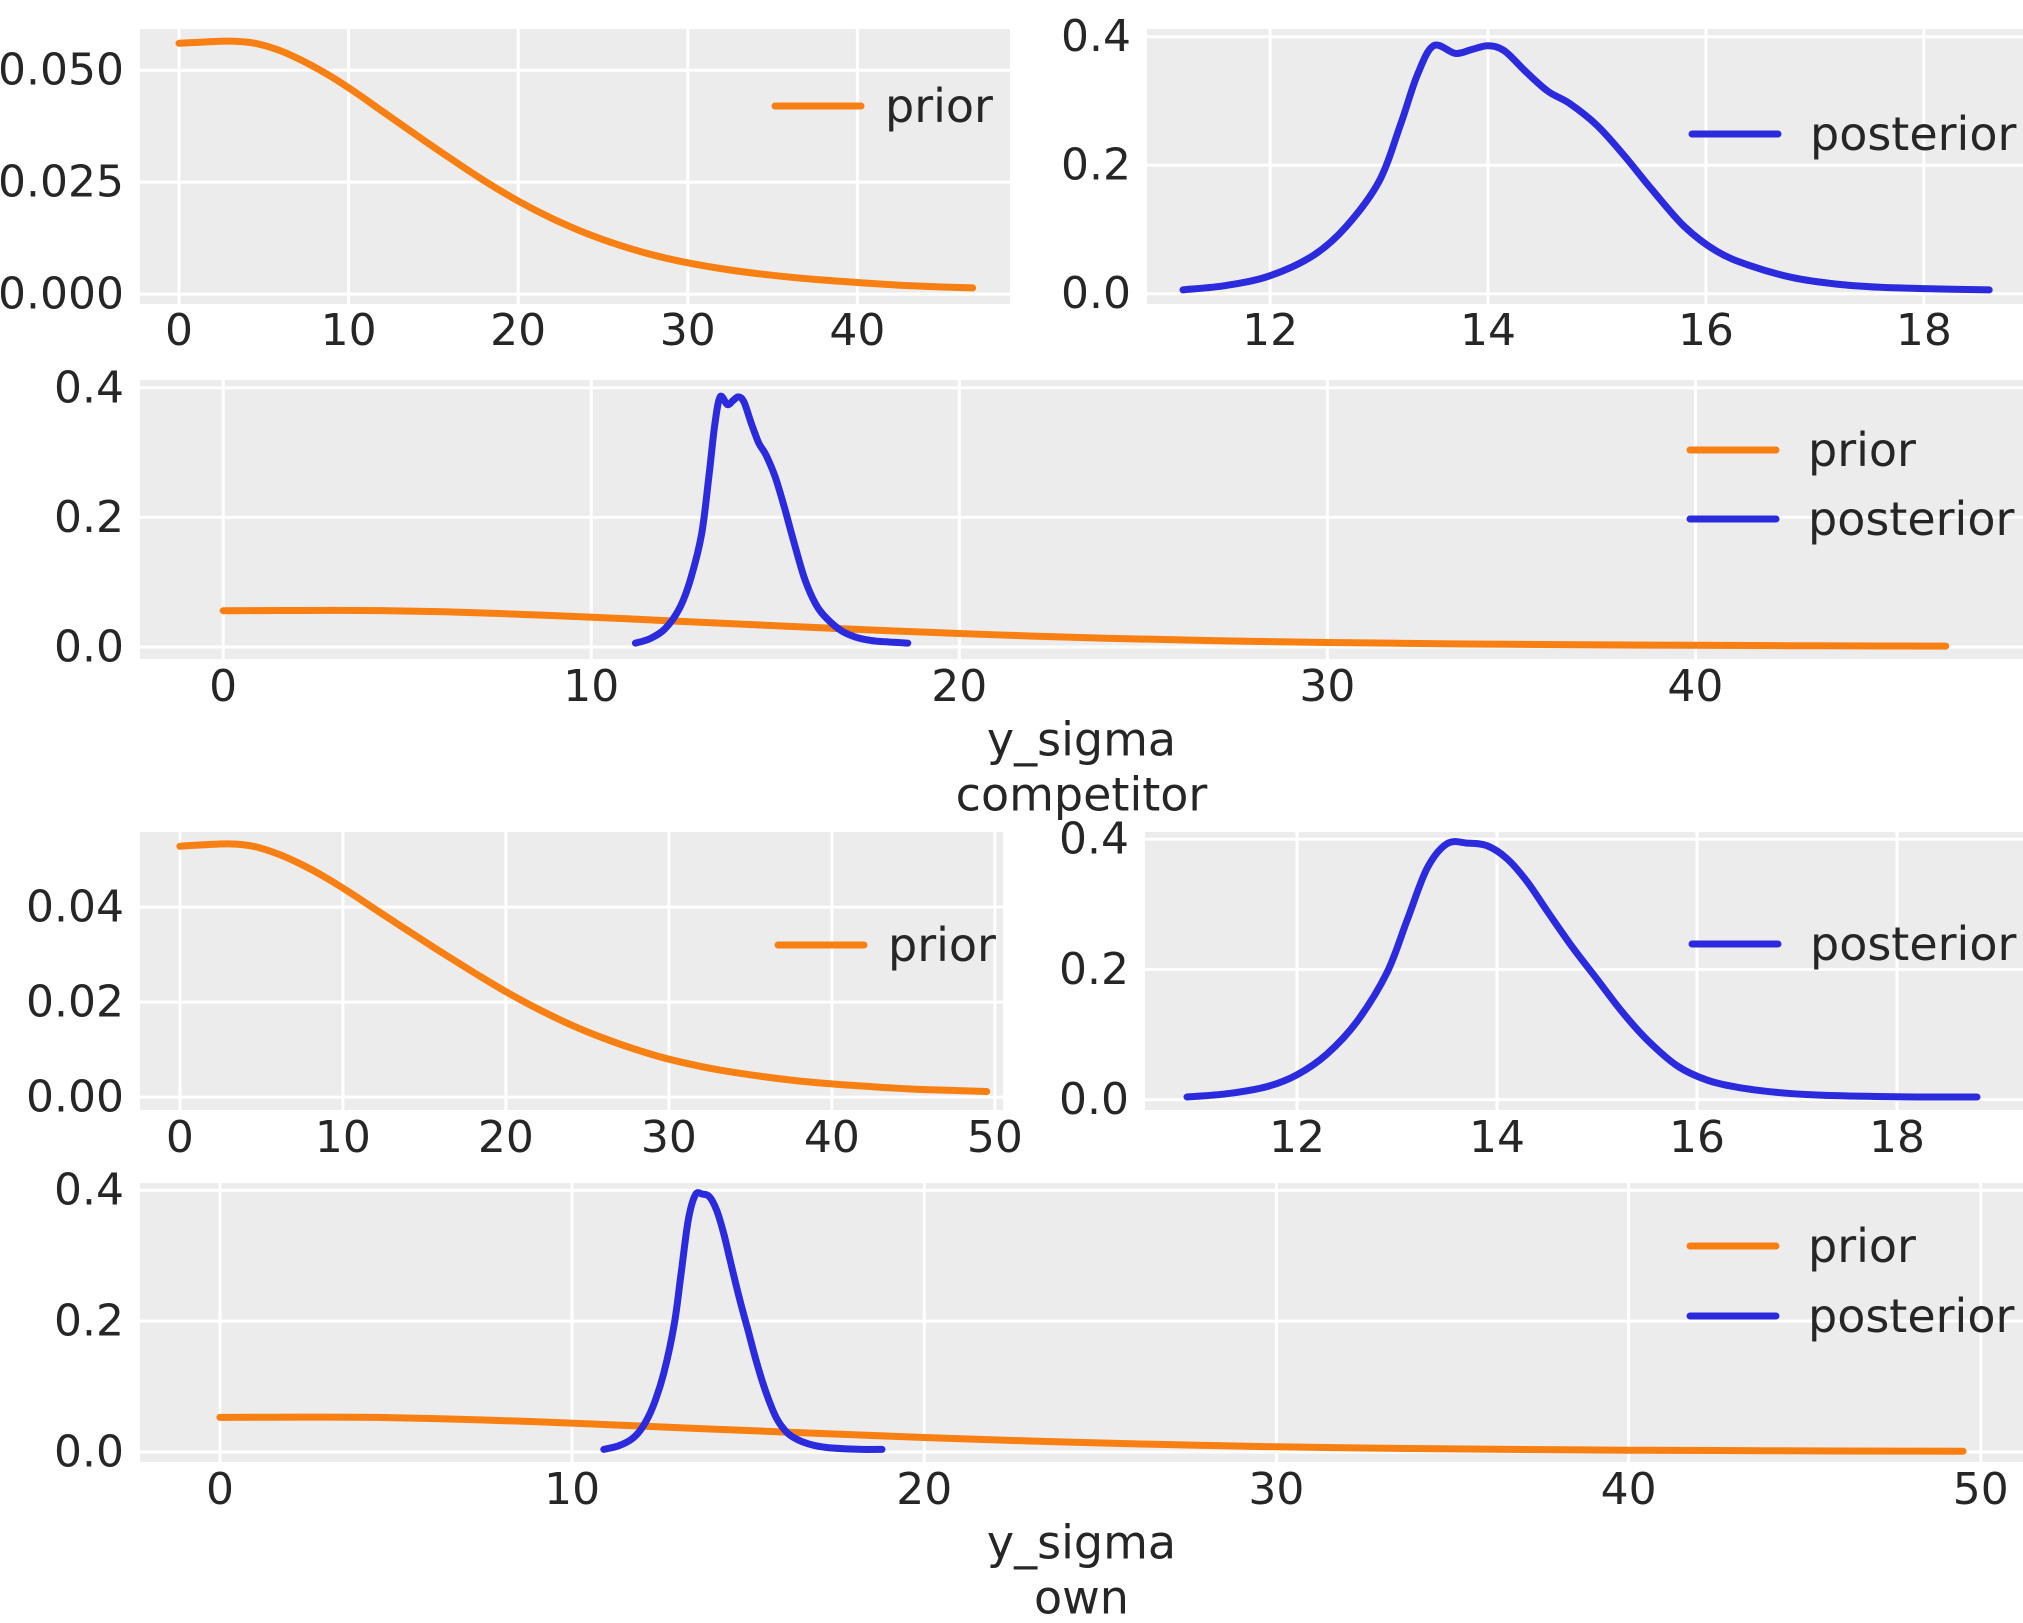 The height and width of the screenshot is (1623, 2023). Describe the element at coordinates (1081, 1596) in the screenshot. I see `x-axis-label: own` at that location.